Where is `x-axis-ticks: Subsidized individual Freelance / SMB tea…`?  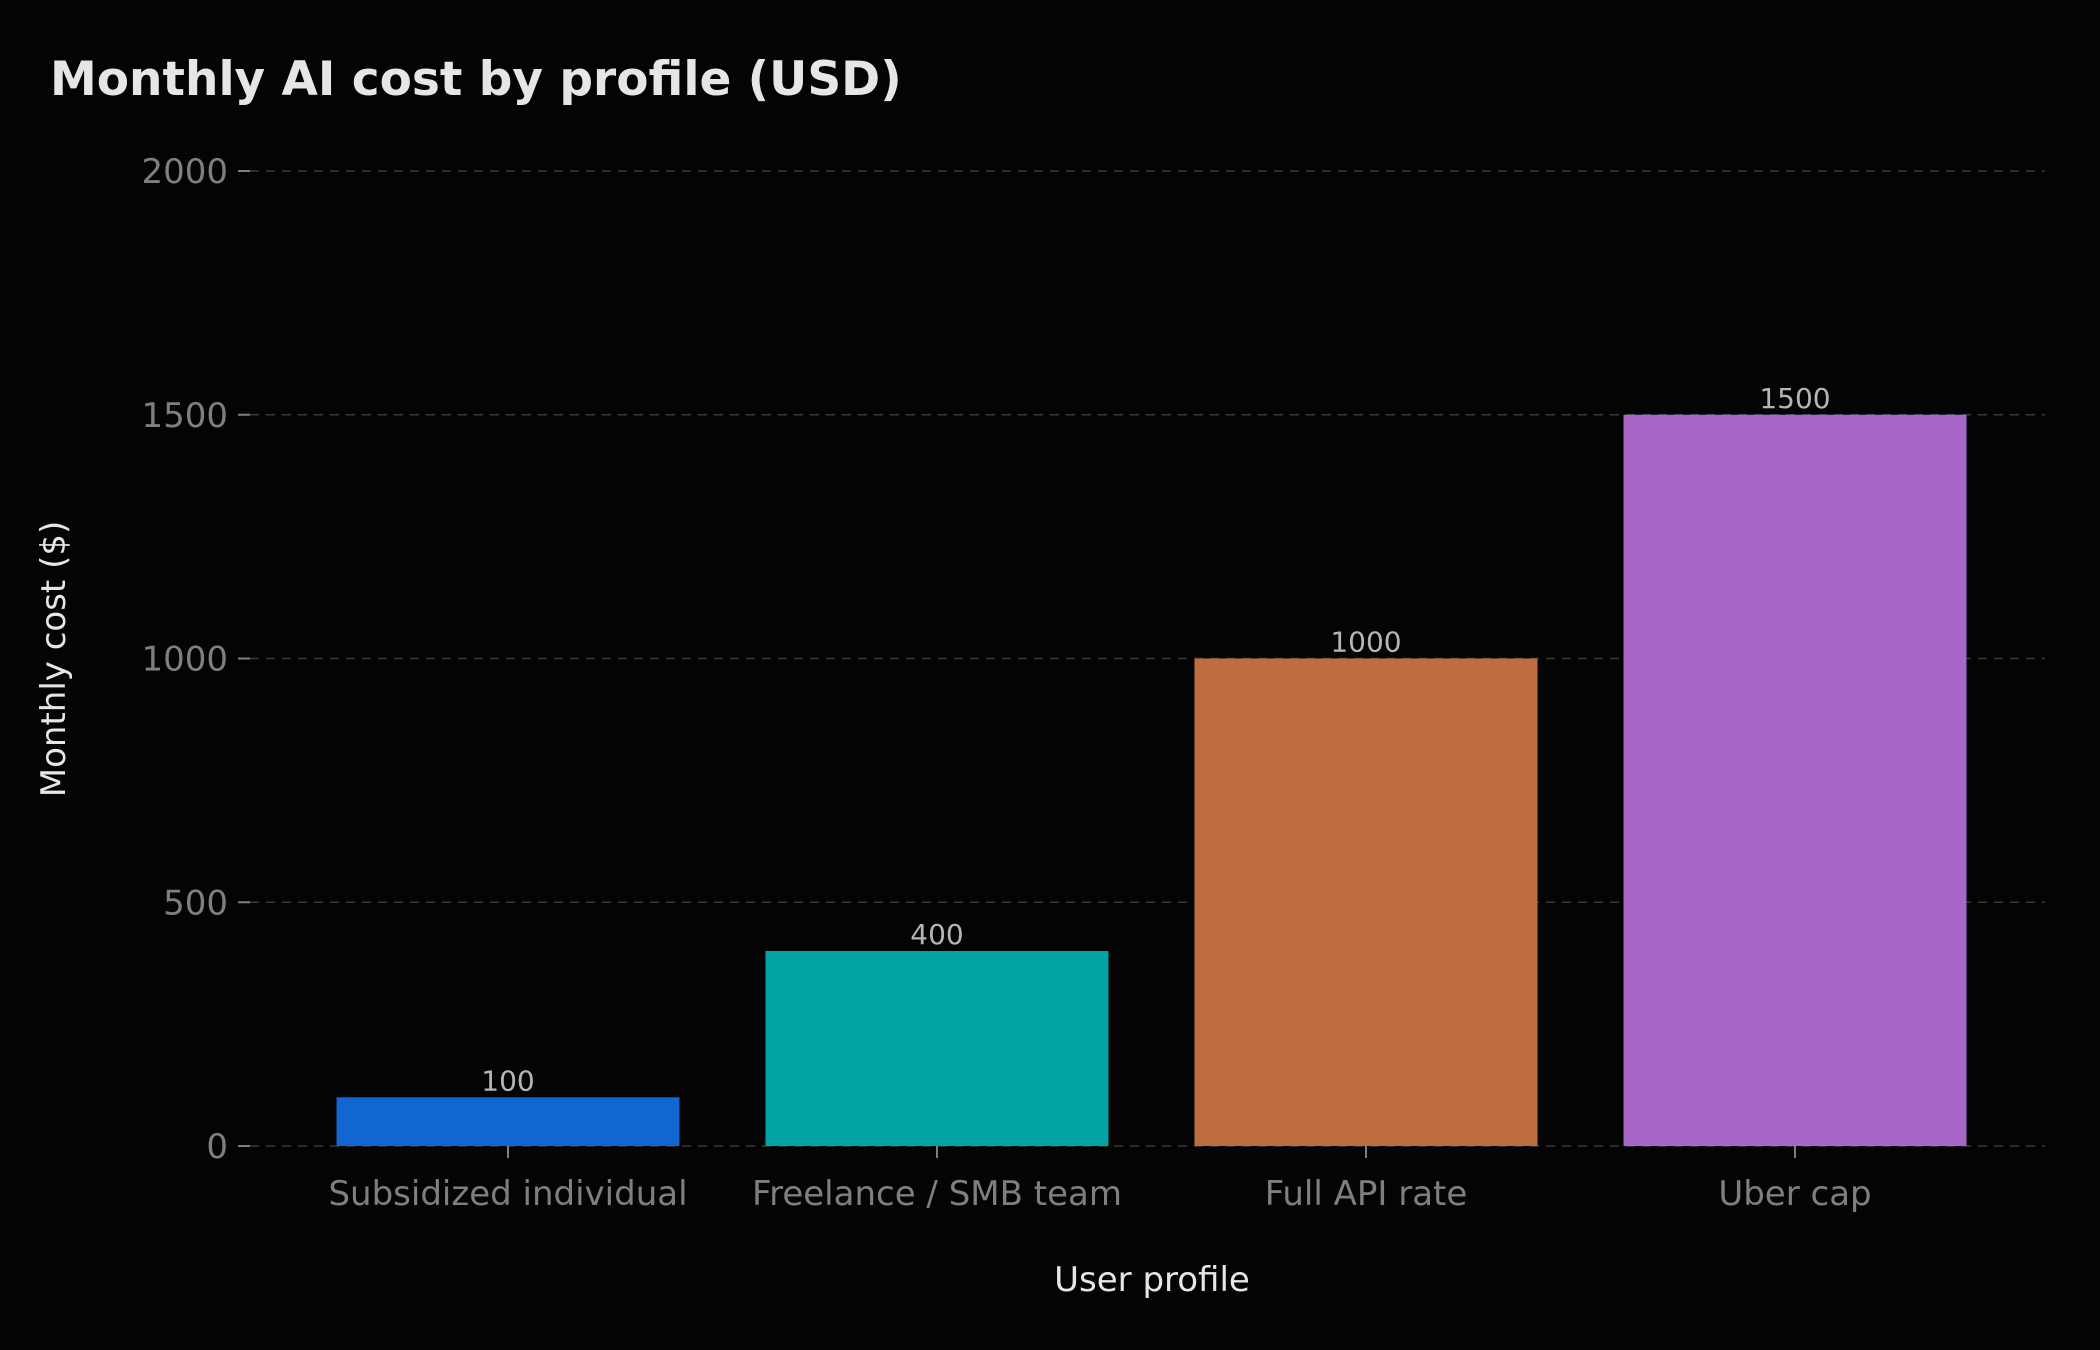 x-axis-ticks: Subsidized individual Freelance / SMB tea… is located at coordinates (1100, 1180).